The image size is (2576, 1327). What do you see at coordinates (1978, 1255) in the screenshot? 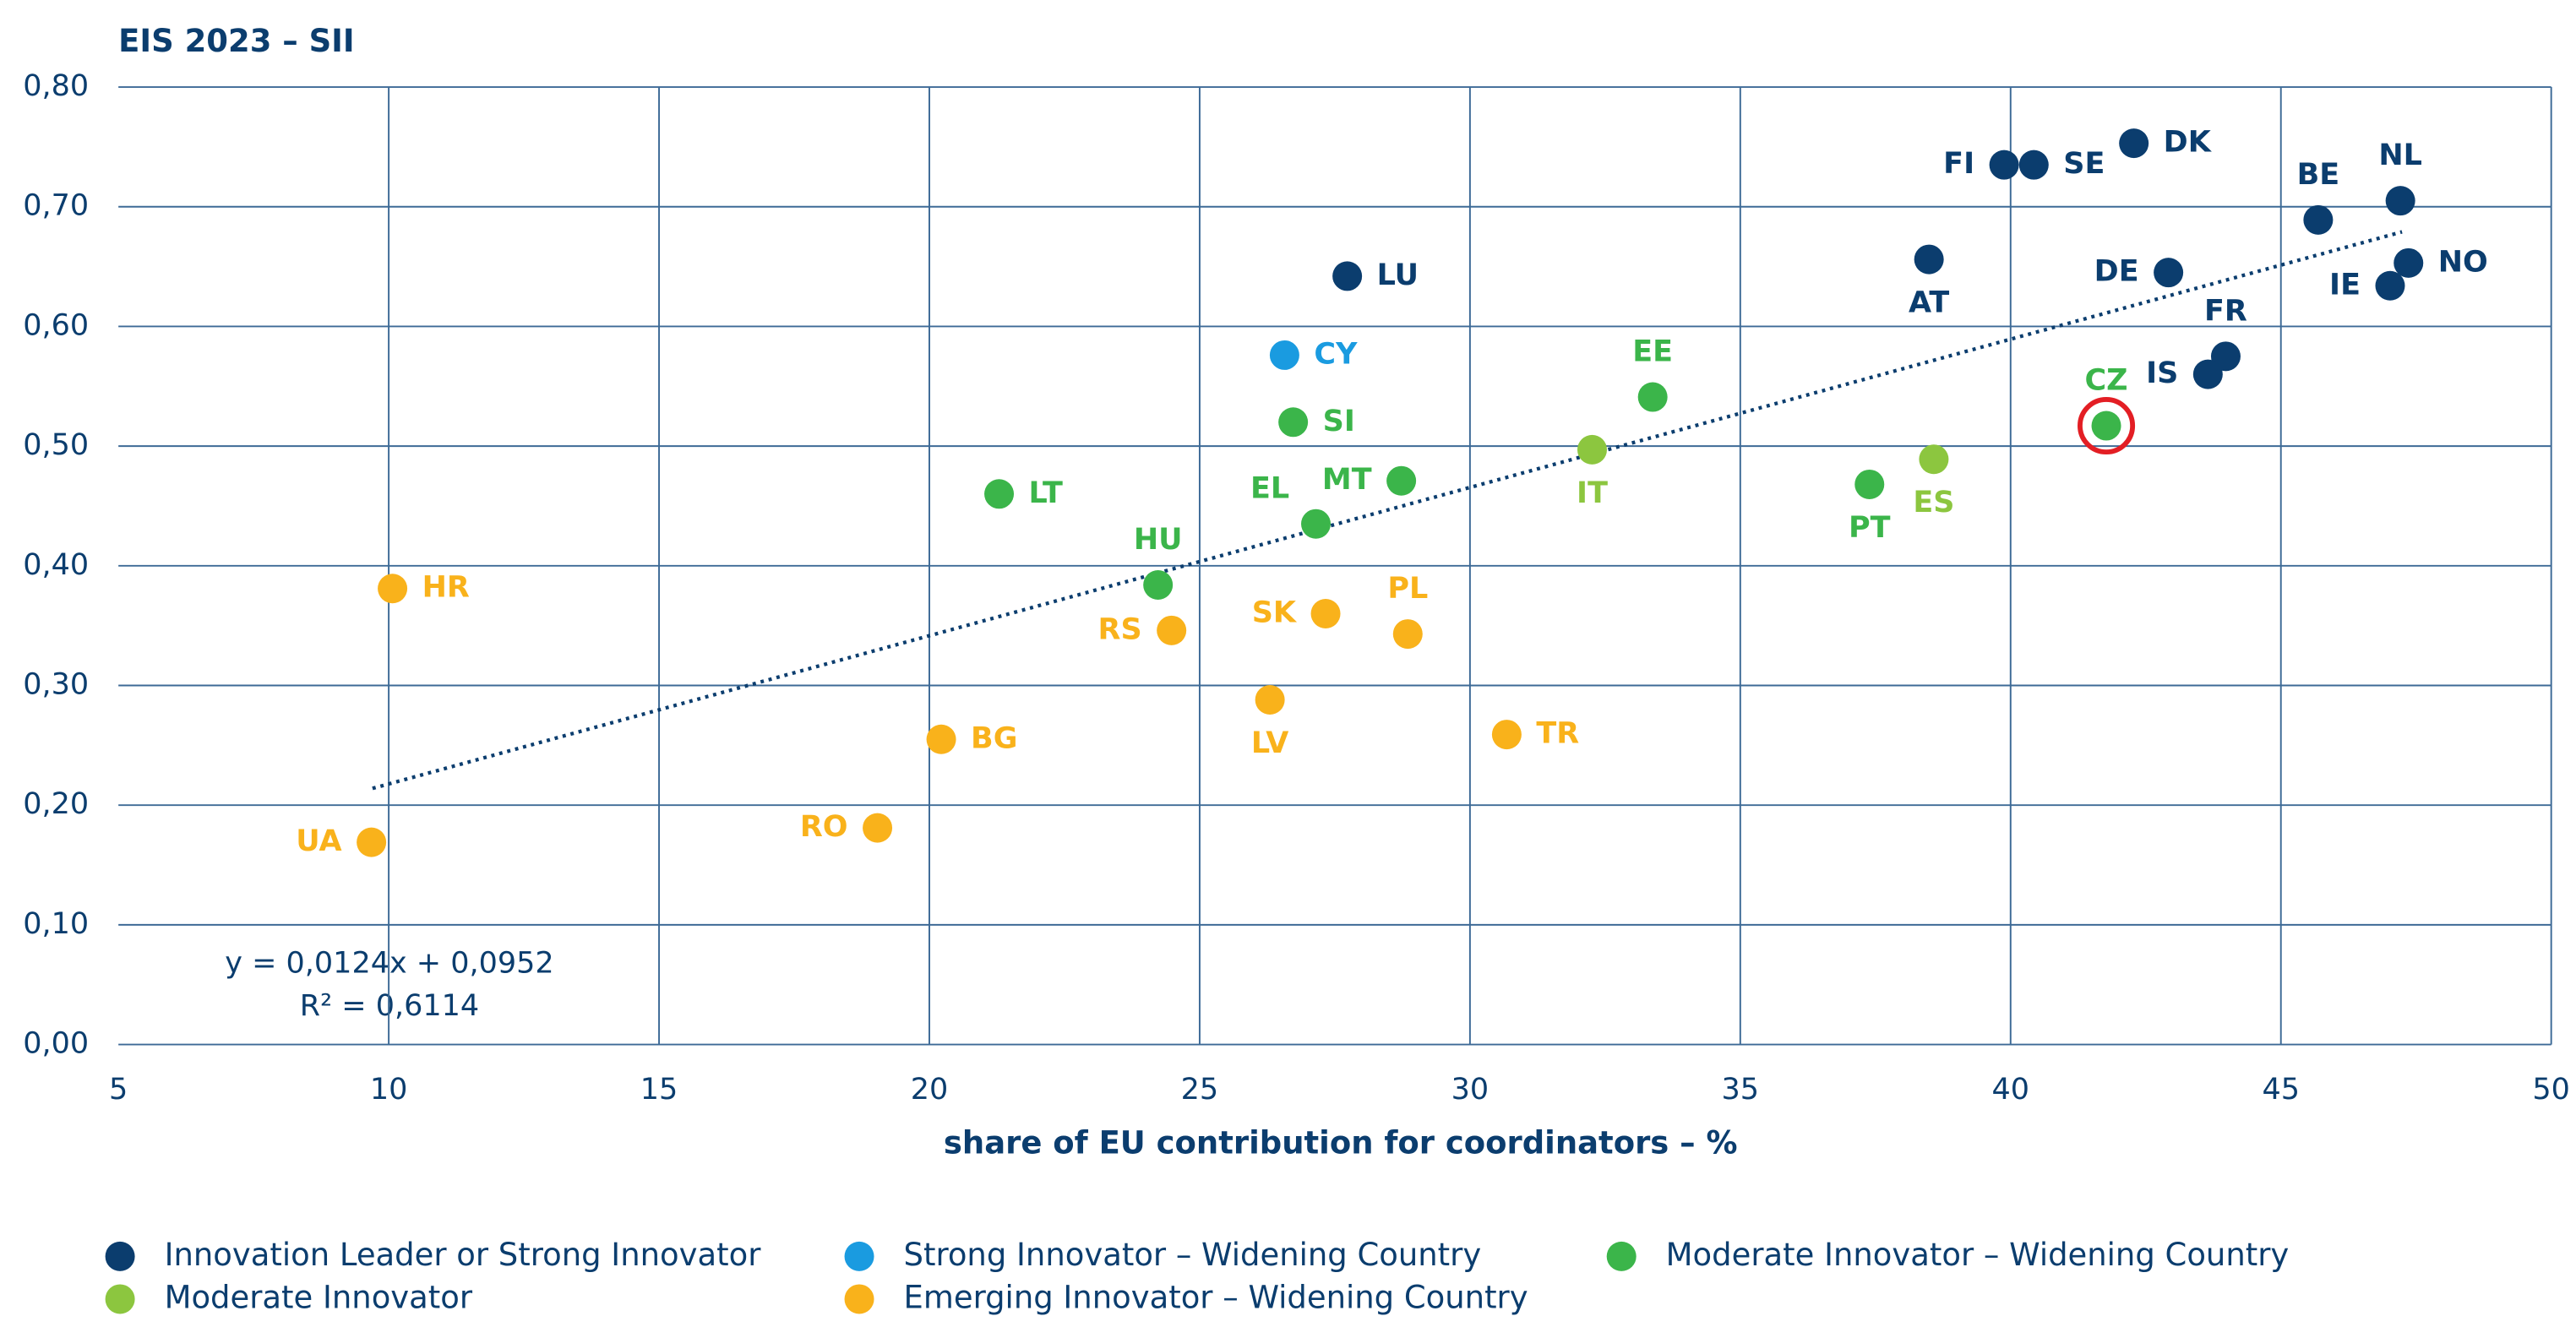
I see `legend-label: Moderate Innovator – Widening Country` at bounding box center [1978, 1255].